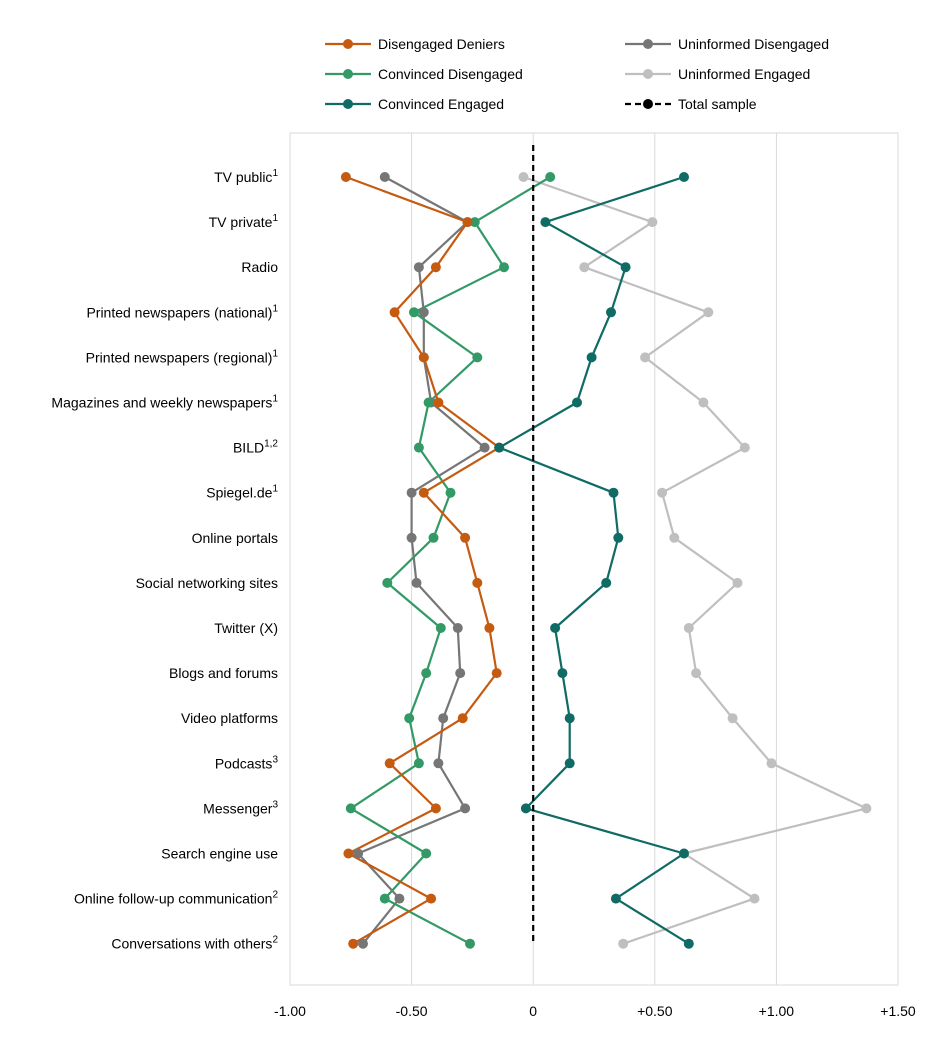 Image resolution: width=940 pixels, height=1040 pixels. What do you see at coordinates (450, 74) in the screenshot?
I see `legend-label: Convinced Disengaged` at bounding box center [450, 74].